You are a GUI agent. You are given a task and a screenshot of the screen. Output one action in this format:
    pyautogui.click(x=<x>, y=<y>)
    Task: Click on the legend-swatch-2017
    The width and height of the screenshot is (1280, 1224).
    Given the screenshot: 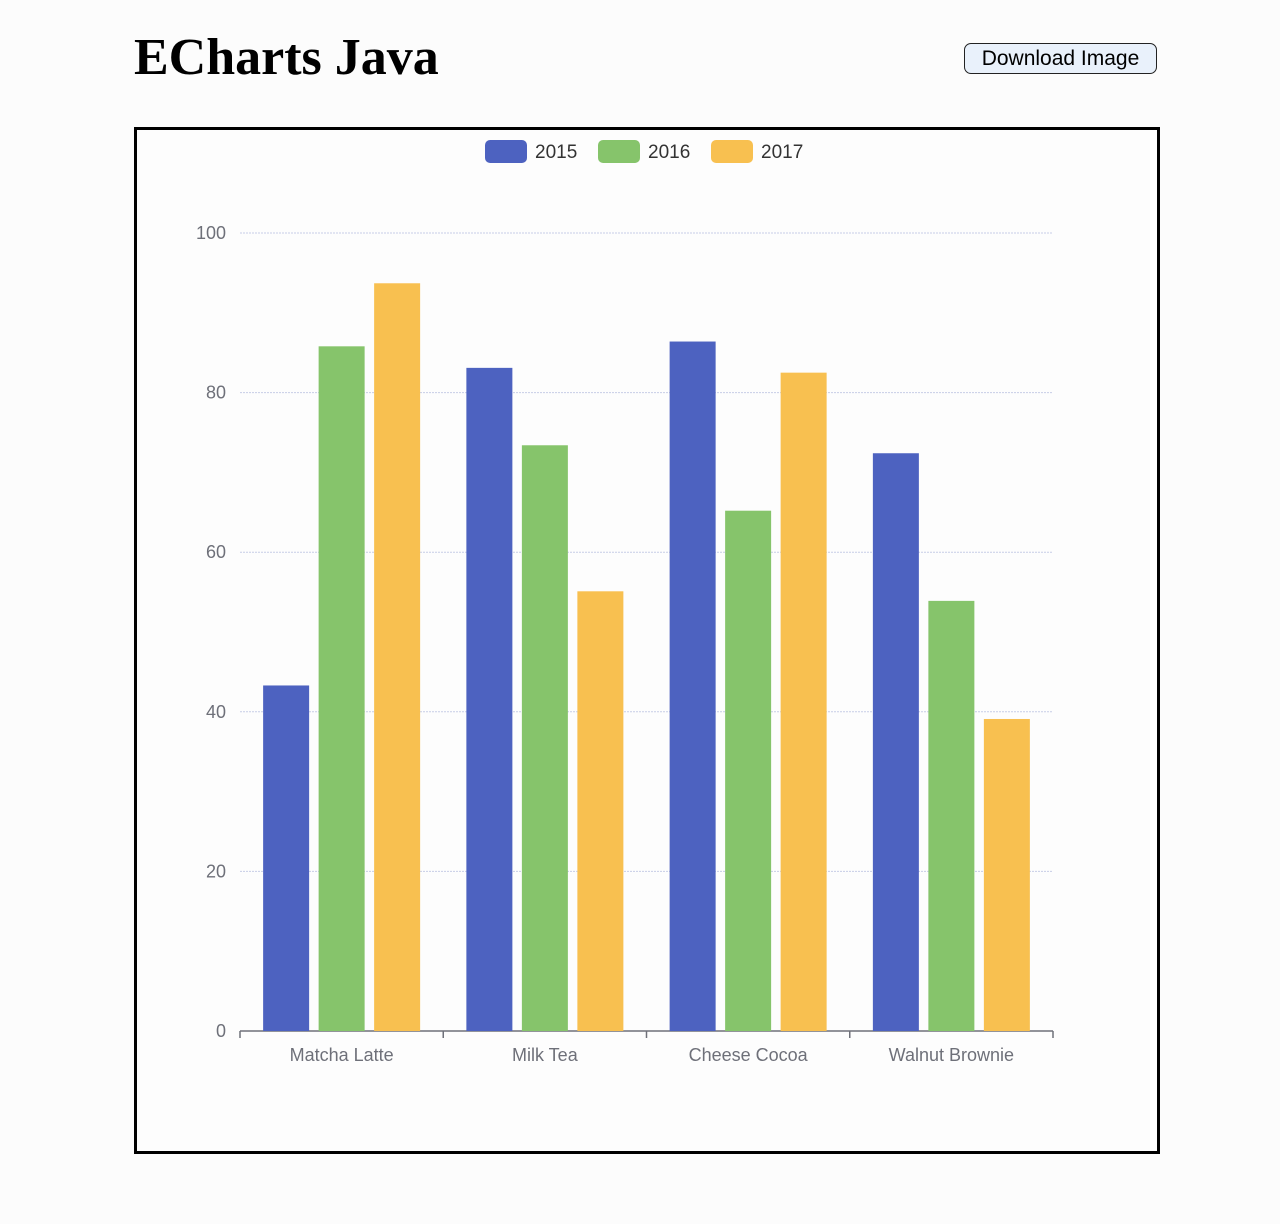 What is the action you would take?
    pyautogui.click(x=732, y=151)
    